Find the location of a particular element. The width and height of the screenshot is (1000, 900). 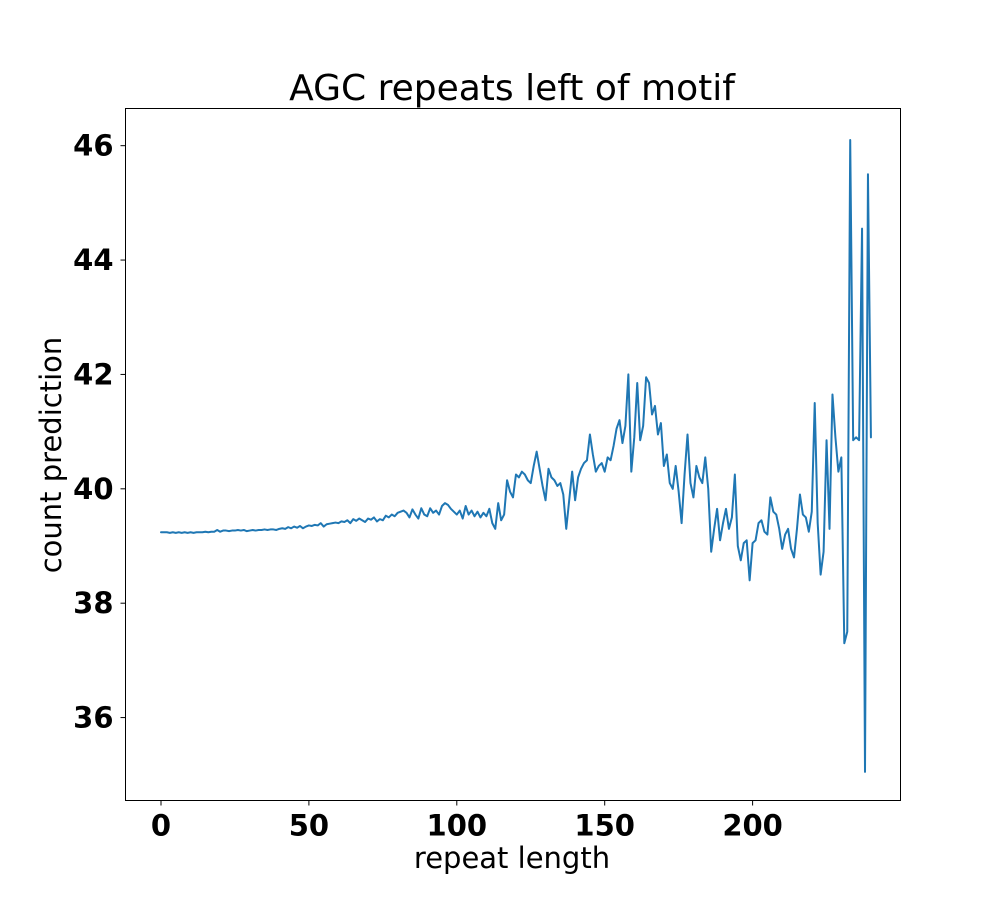

x-tick-label: 100 is located at coordinates (457, 826).